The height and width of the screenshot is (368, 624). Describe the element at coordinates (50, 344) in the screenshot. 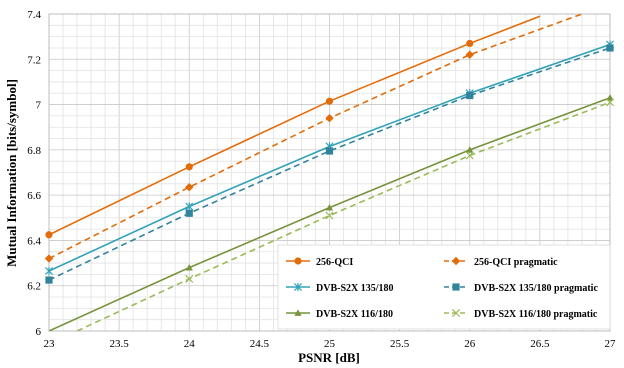

I see `x-tick-label: 23` at that location.